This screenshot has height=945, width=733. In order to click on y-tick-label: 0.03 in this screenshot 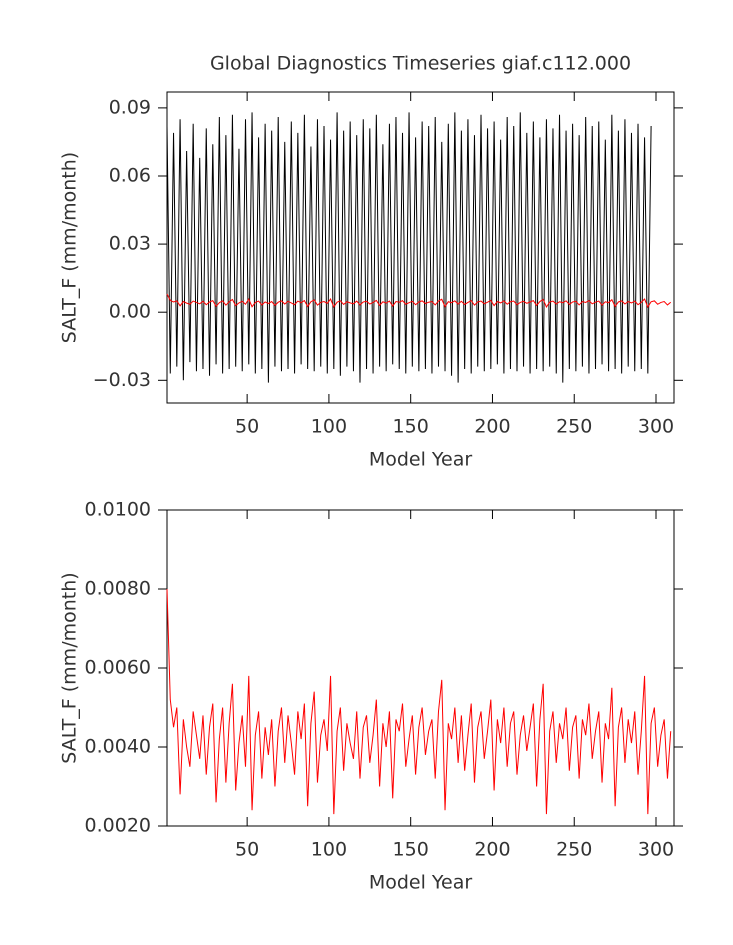, I will do `click(130, 244)`.